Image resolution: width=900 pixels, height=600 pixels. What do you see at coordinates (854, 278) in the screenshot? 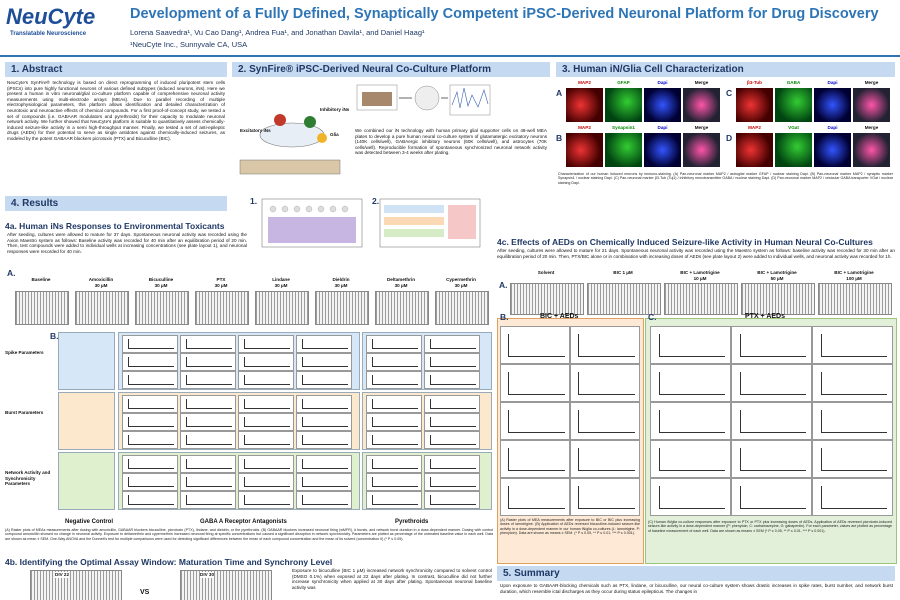
I see `condition-label: 100 µM` at bounding box center [854, 278].